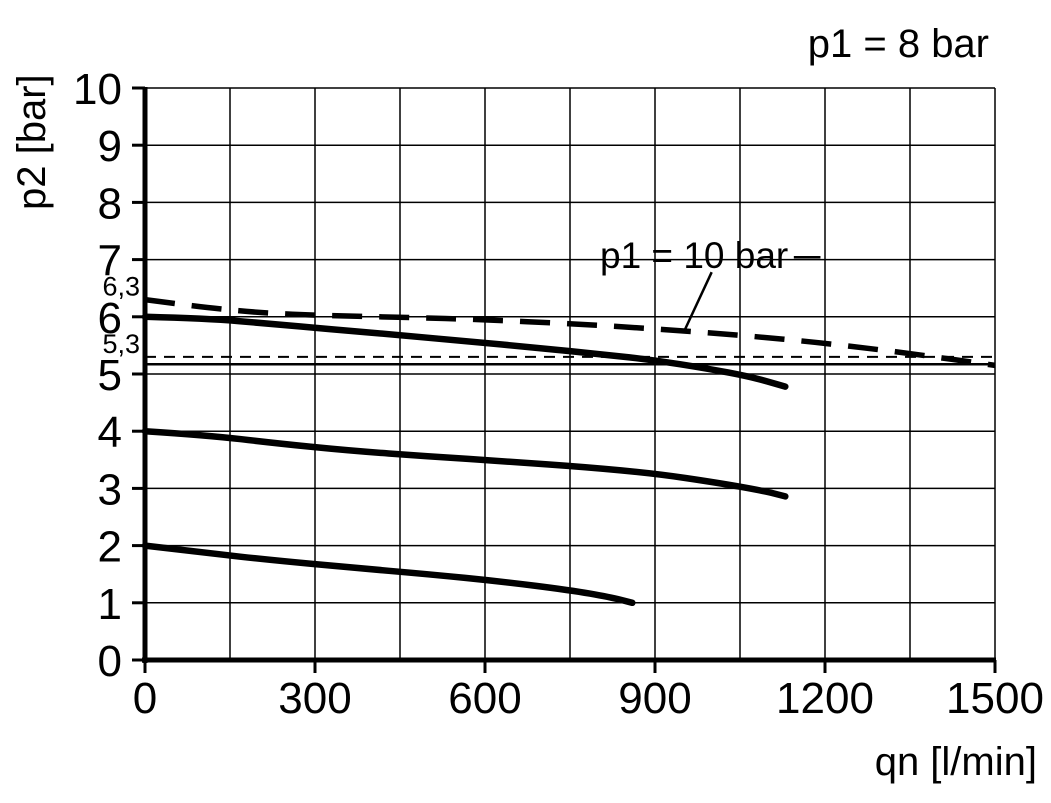  Describe the element at coordinates (110, 203) in the screenshot. I see `y-tick-label: 8` at that location.